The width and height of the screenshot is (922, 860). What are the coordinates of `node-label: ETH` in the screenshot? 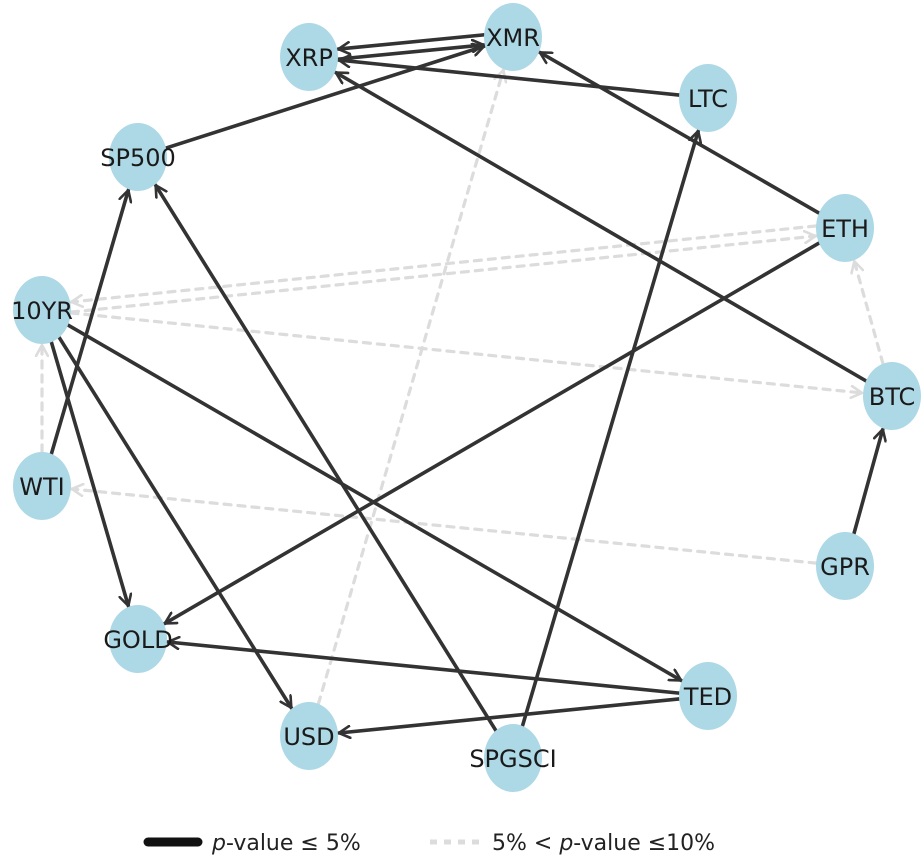 It's located at (845, 229).